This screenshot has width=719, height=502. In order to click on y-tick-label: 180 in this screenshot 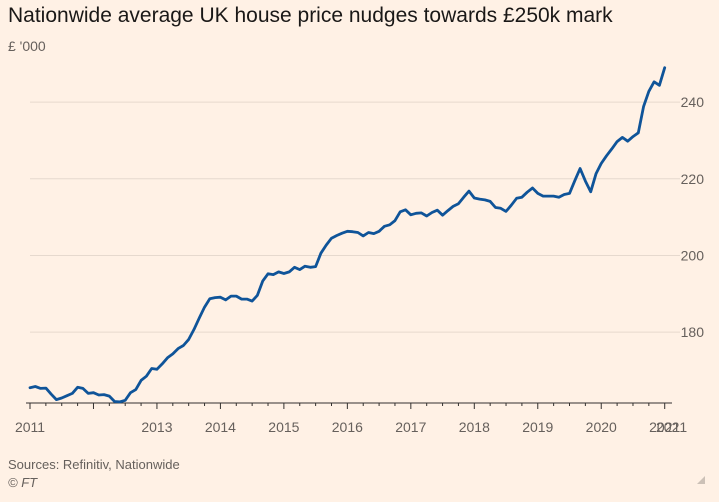, I will do `click(693, 332)`.